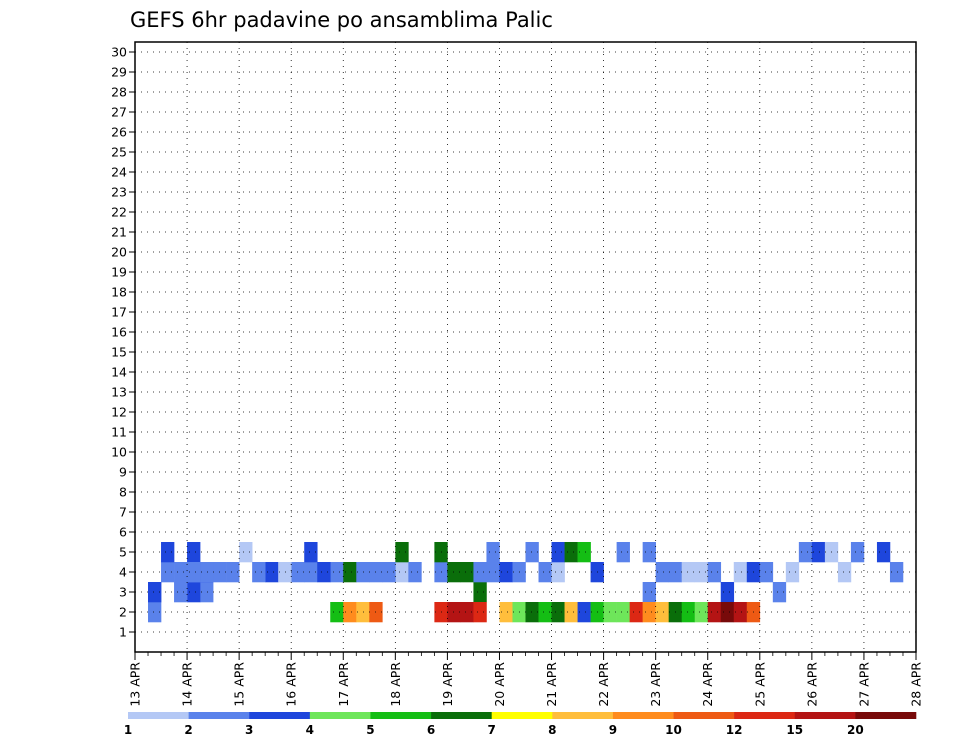  I want to click on legend-label: 6, so click(431, 730).